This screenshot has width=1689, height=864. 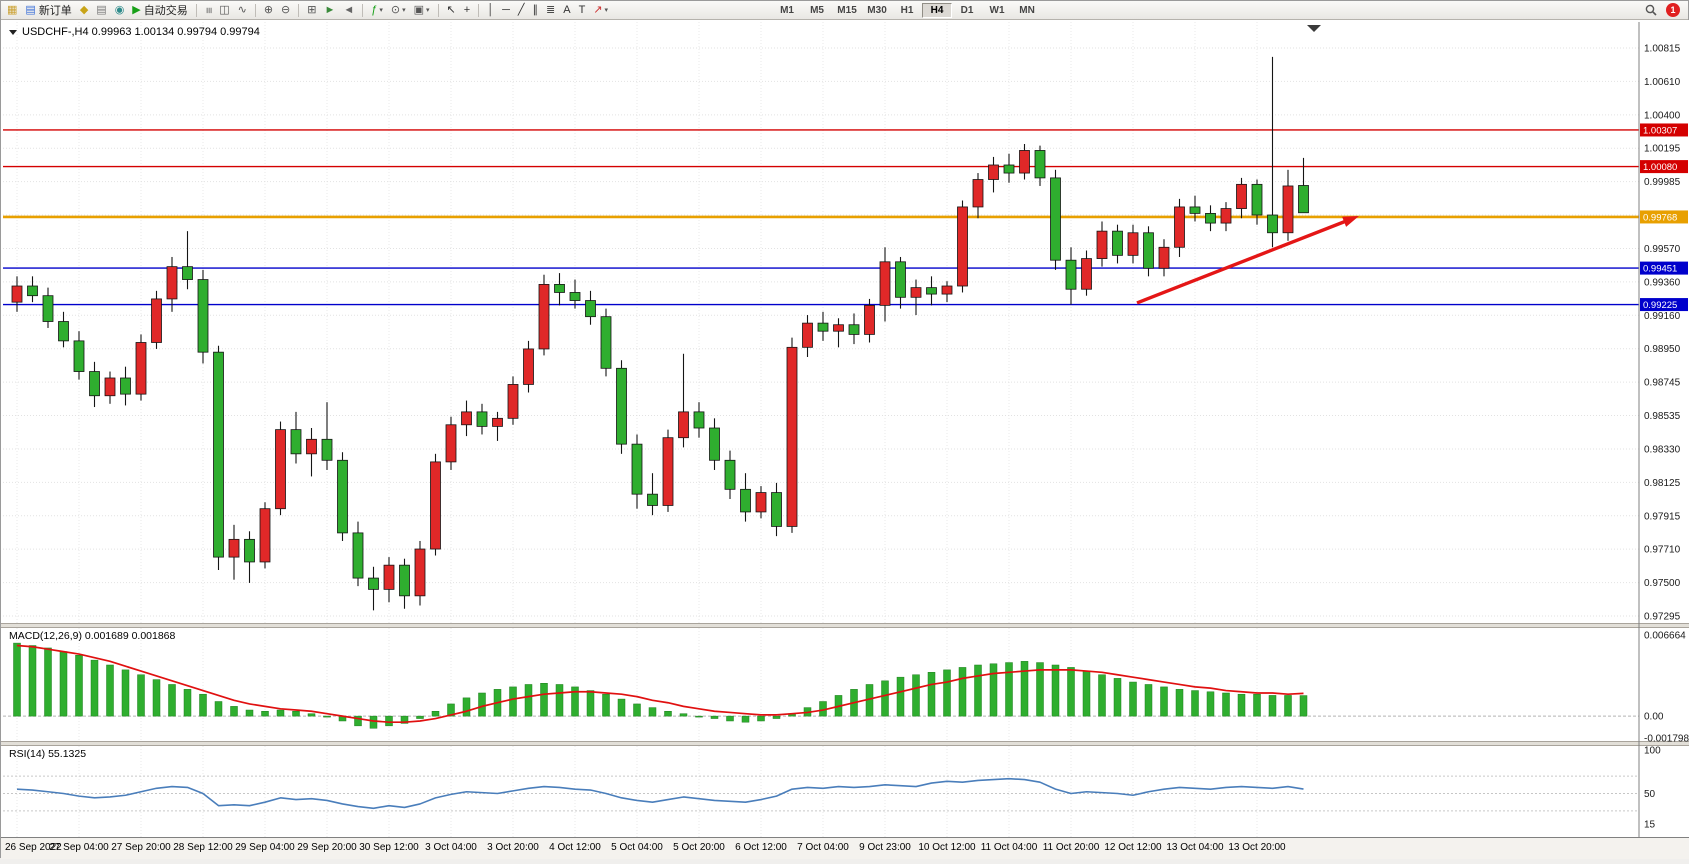 I want to click on periods-icon: ⊙ ▾, so click(x=398, y=10).